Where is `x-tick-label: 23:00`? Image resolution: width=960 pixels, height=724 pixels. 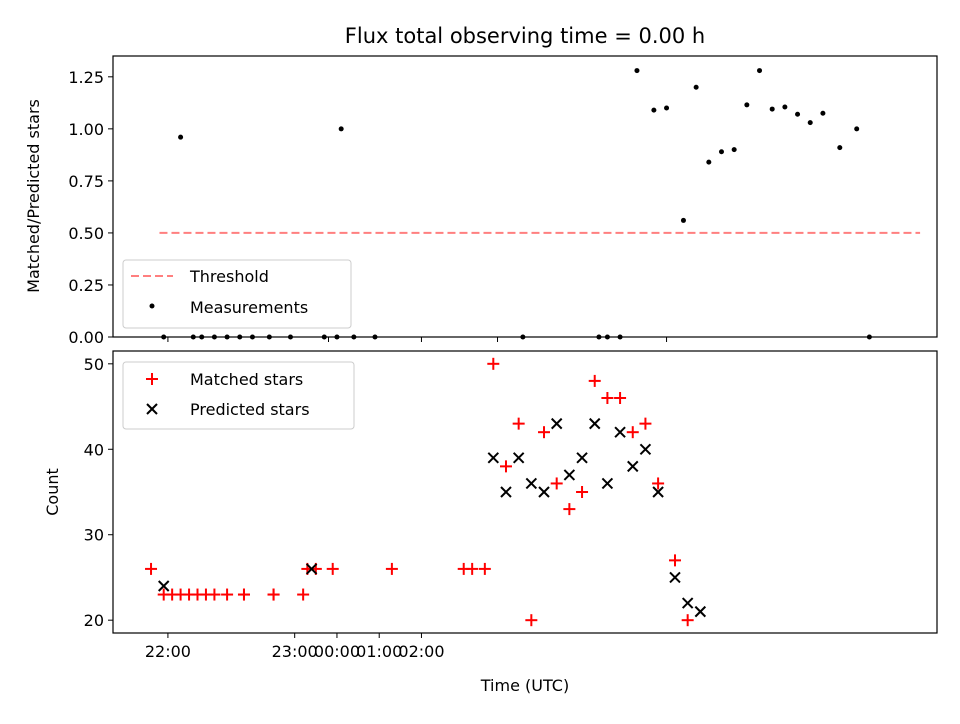
x-tick-label: 23:00 is located at coordinates (295, 651).